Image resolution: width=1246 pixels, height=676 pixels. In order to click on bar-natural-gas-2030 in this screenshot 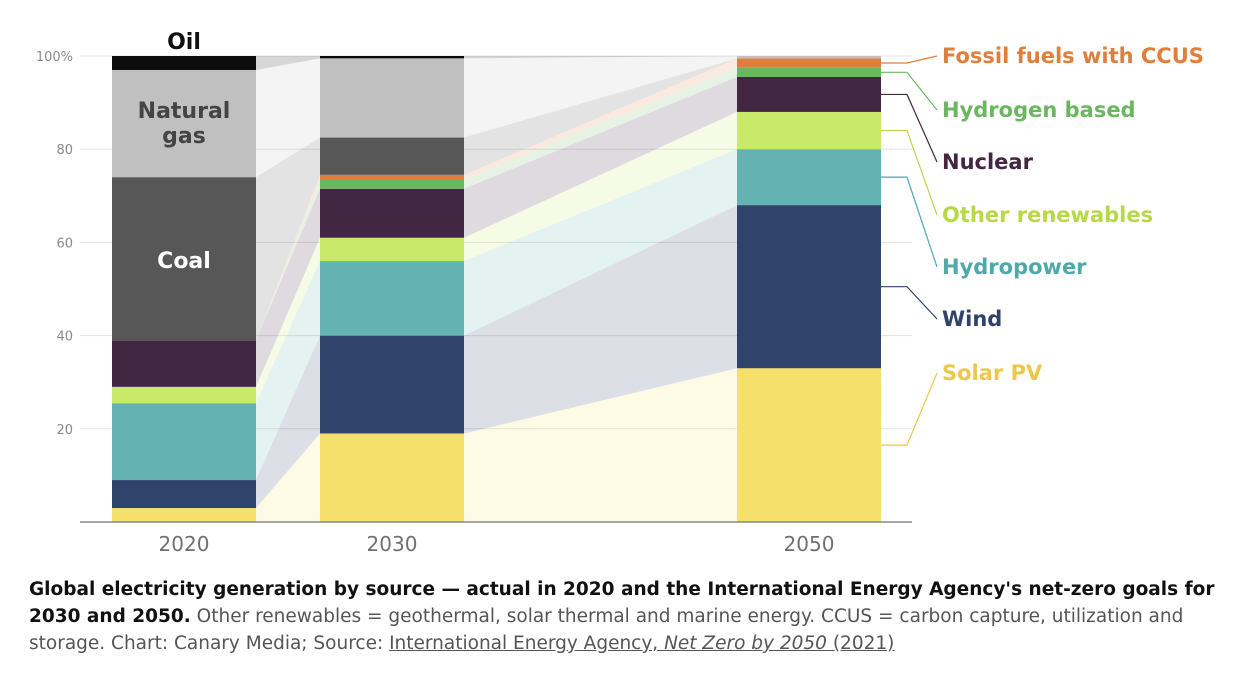, I will do `click(392, 98)`.